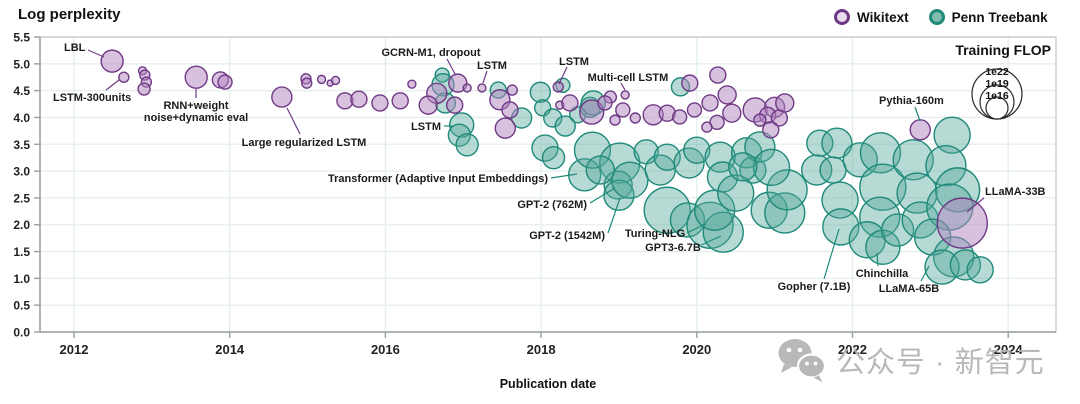  I want to click on x-tick-label: 2024, so click(1009, 349).